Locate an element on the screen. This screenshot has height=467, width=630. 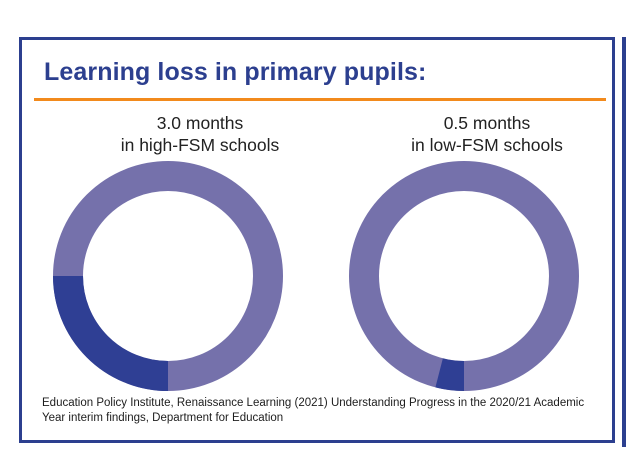
caption-high-fsm-value: 3.0 months is located at coordinates (200, 123).